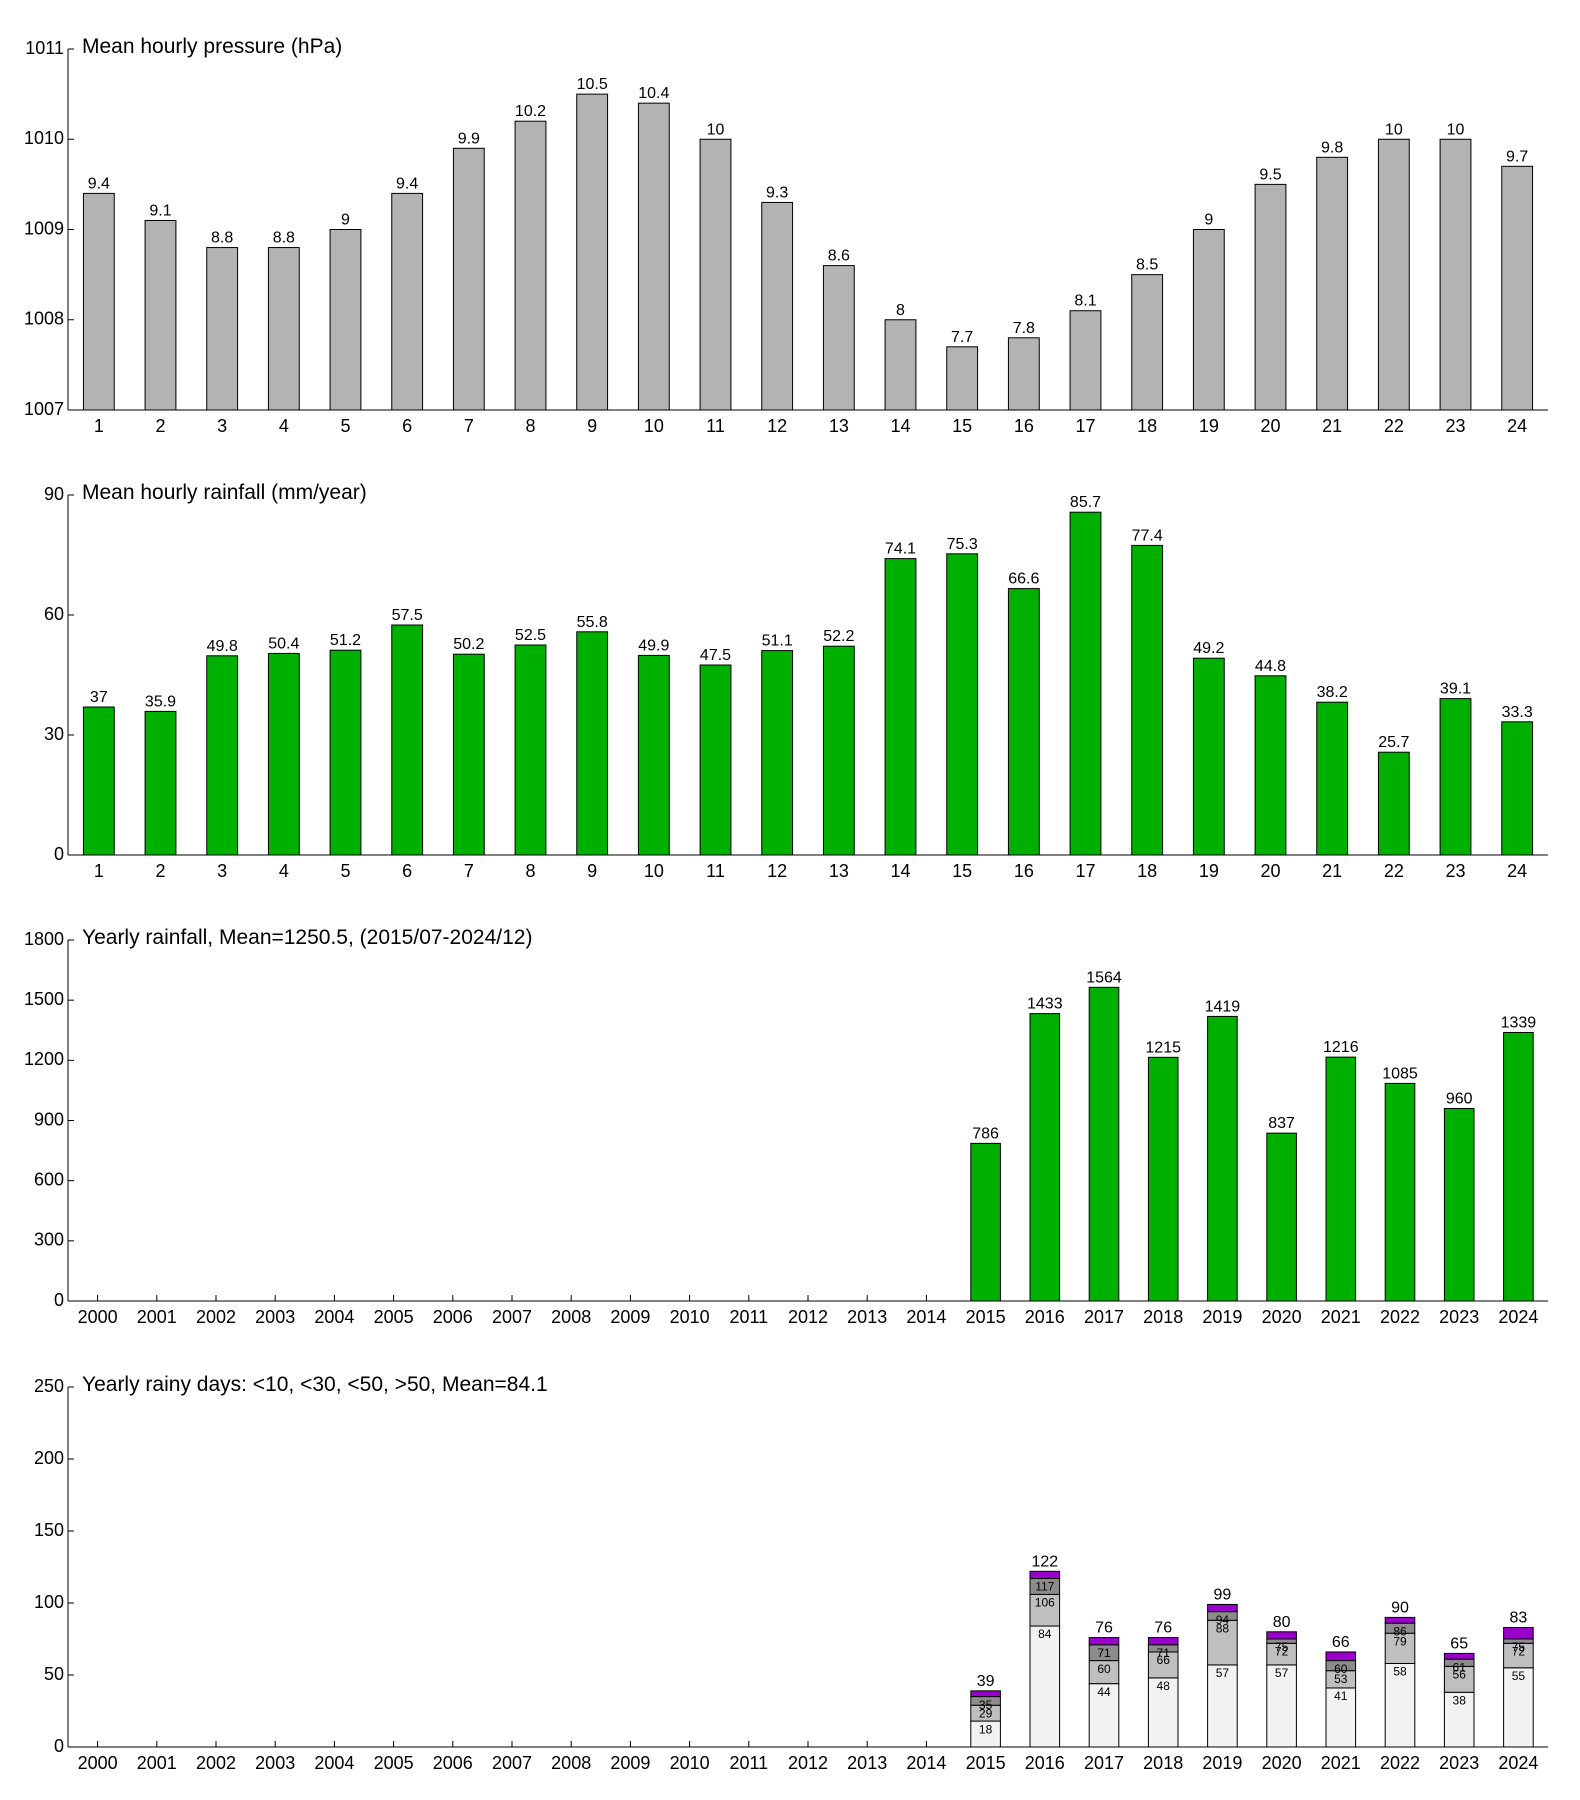 The width and height of the screenshot is (1580, 1800). What do you see at coordinates (1400, 1763) in the screenshot?
I see `x-tick-label: 2022` at bounding box center [1400, 1763].